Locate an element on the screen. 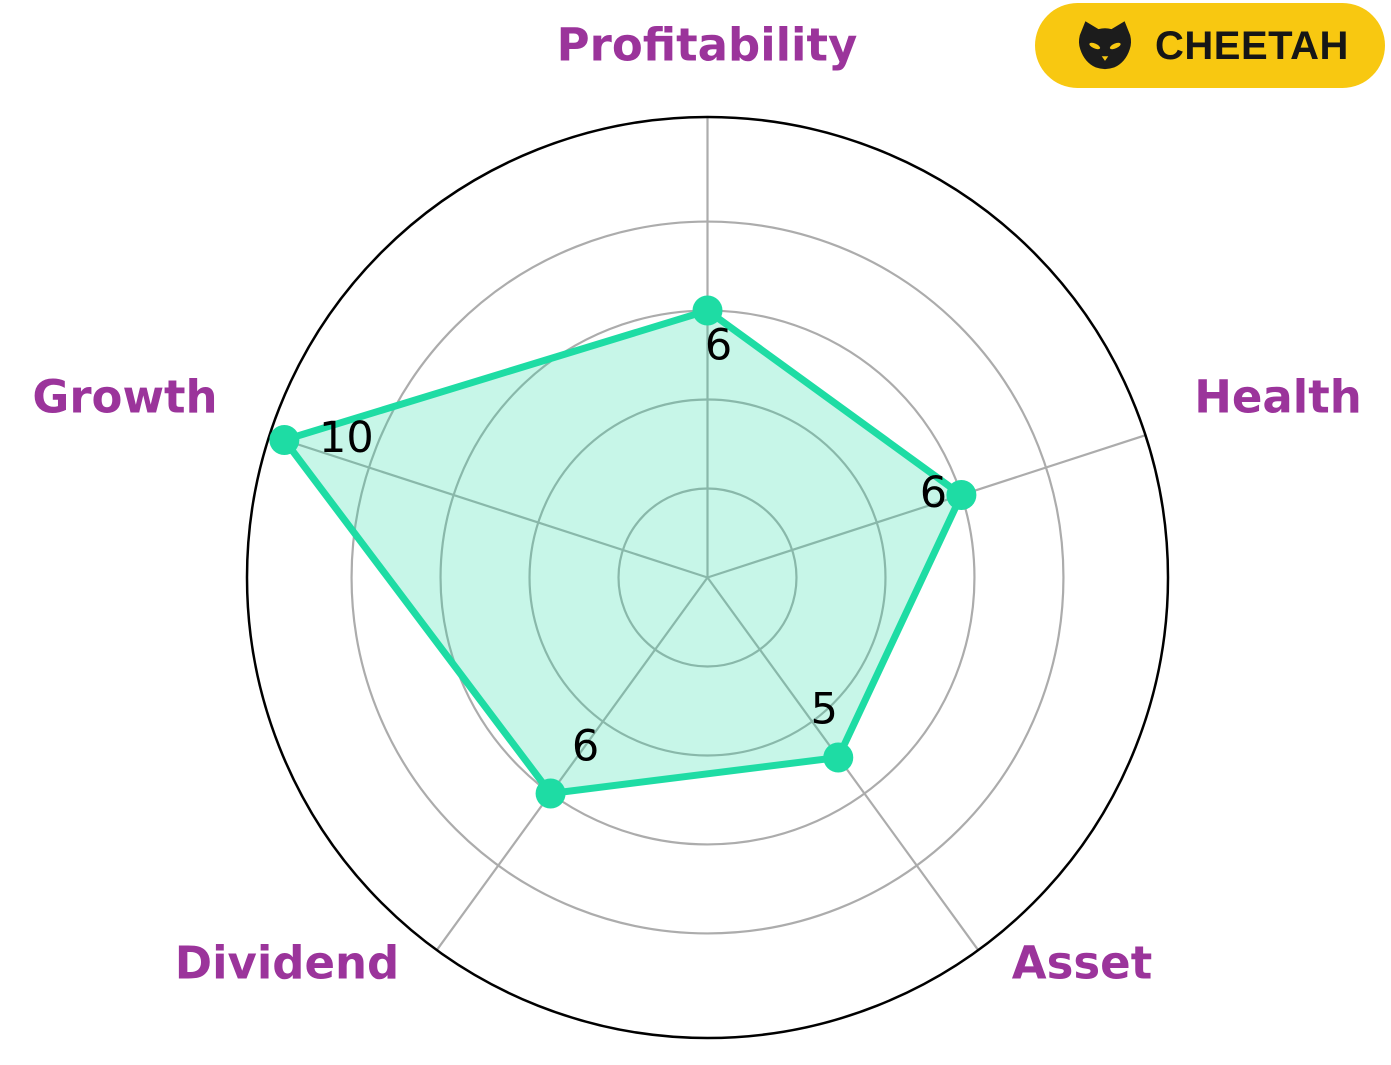 This screenshot has width=1391, height=1065. axis-spoke-dividend is located at coordinates (572, 763).